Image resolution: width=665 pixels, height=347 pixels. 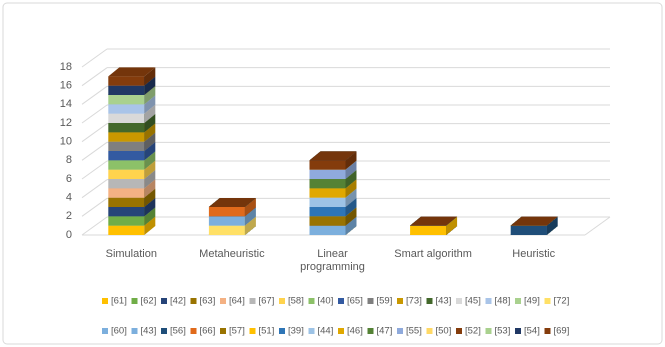 I want to click on legend-label: [67], so click(x=267, y=301).